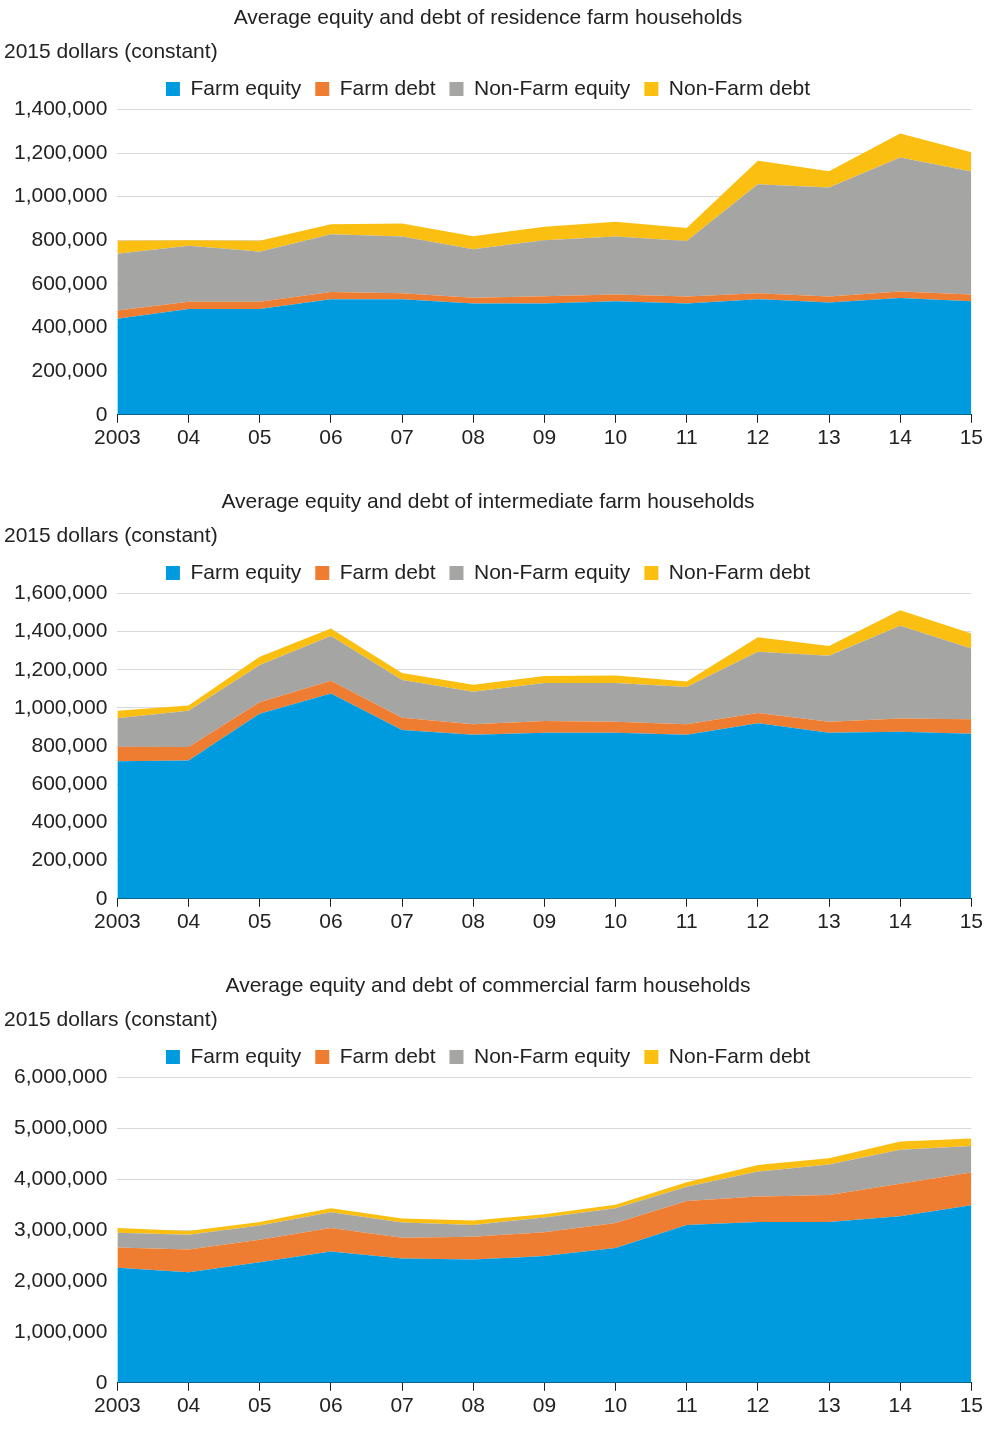  What do you see at coordinates (60, 1177) in the screenshot?
I see `y-tick-label: 4,000,000` at bounding box center [60, 1177].